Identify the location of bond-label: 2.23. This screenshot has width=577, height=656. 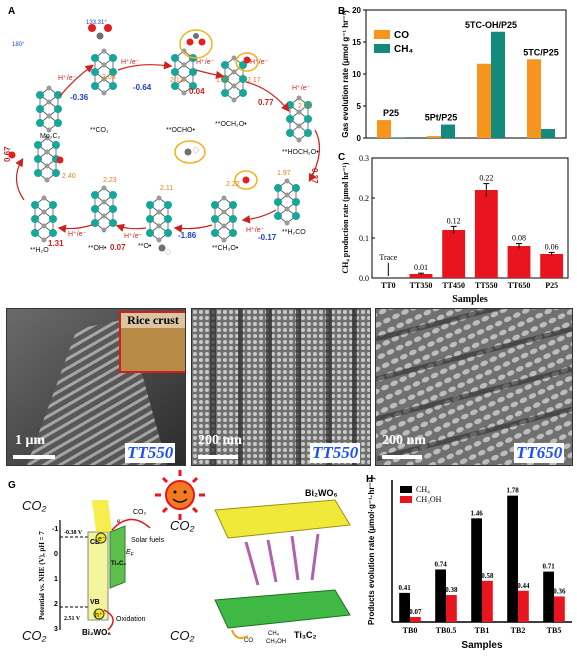
(110, 180).